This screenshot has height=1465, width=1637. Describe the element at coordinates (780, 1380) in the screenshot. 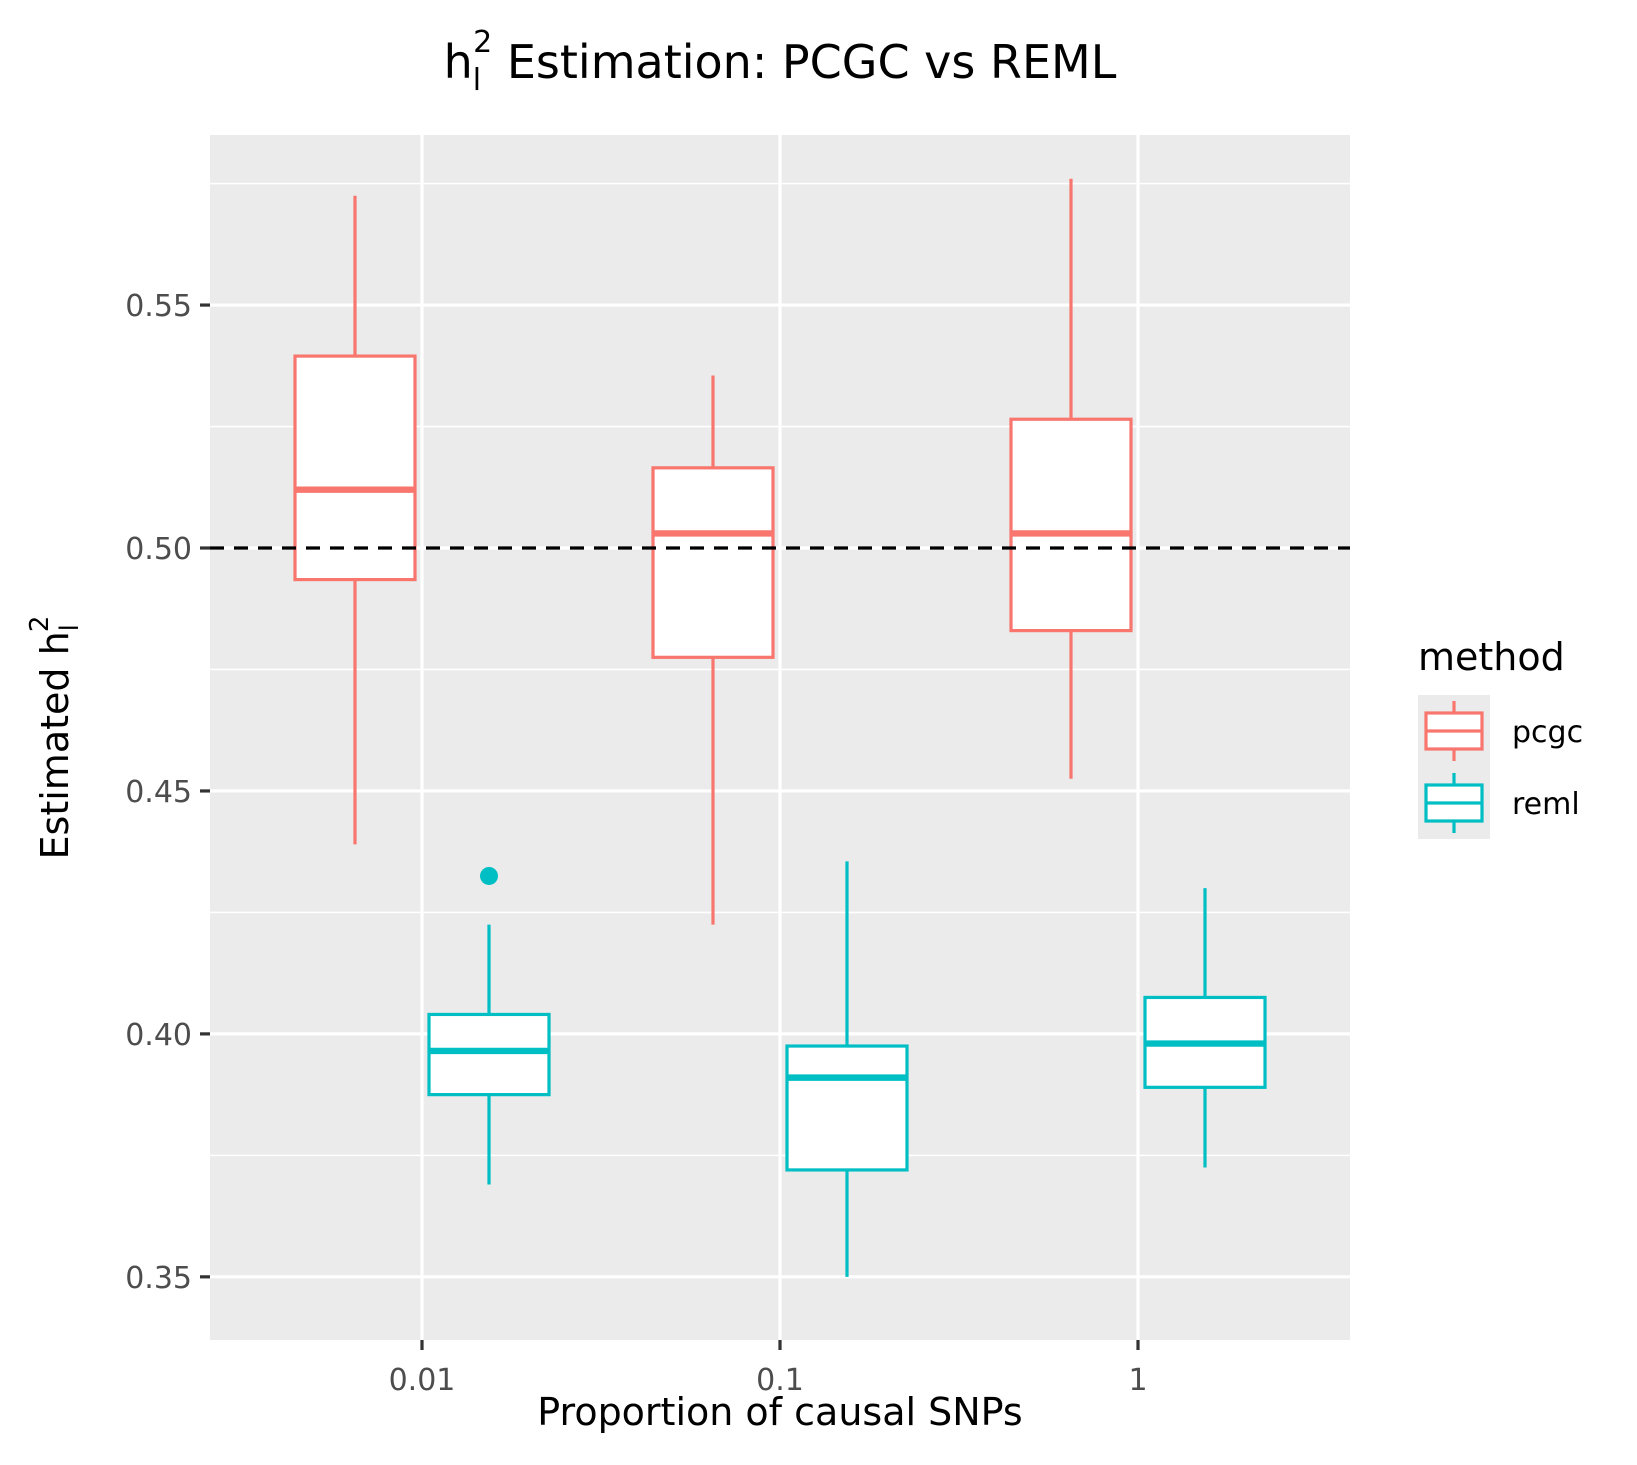

I see `x-tick-label: 0.1` at that location.